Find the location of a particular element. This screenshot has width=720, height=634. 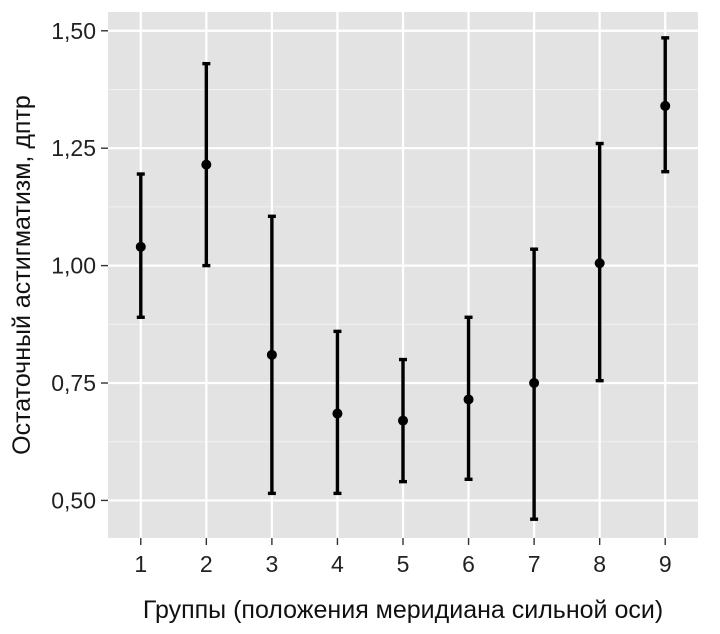

y-tick-label: 1,00 is located at coordinates (73, 266).